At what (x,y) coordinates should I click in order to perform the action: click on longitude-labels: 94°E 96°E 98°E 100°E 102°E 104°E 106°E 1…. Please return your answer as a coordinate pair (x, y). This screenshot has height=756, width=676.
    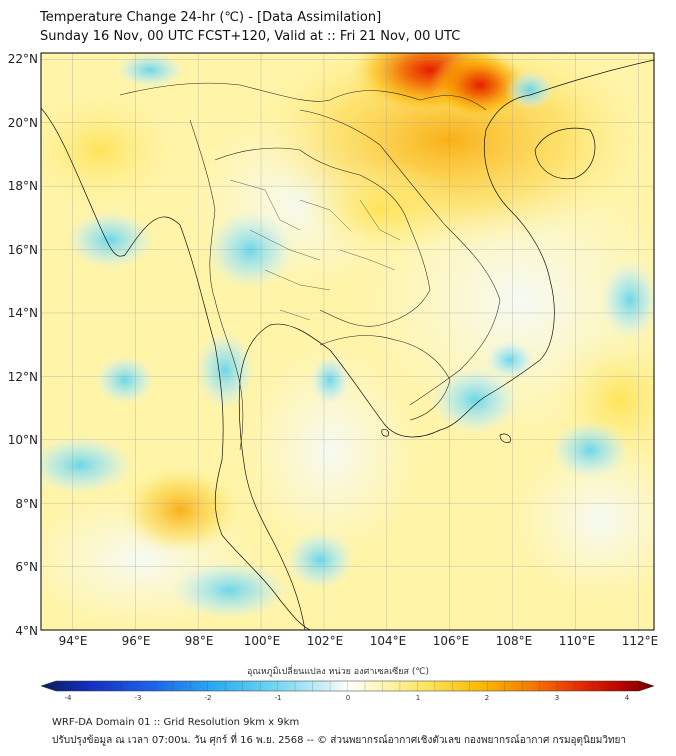
    Looking at the image, I should click on (359, 641).